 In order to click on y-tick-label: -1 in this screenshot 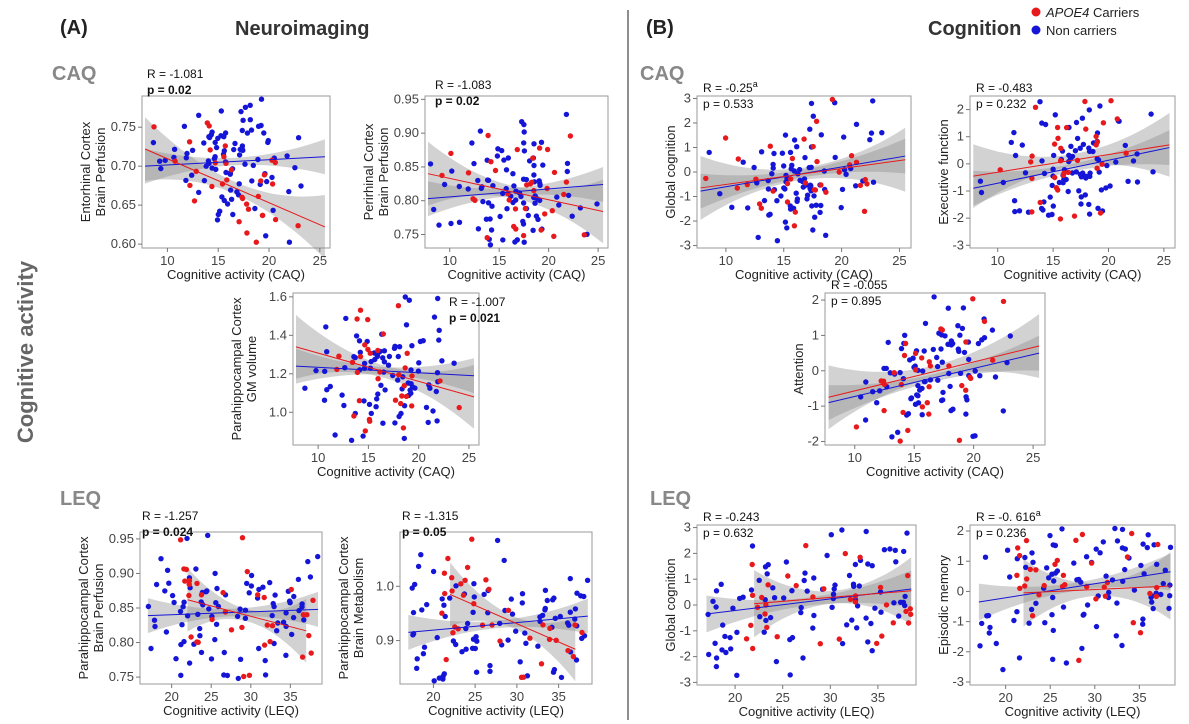, I will do `click(685, 630)`.